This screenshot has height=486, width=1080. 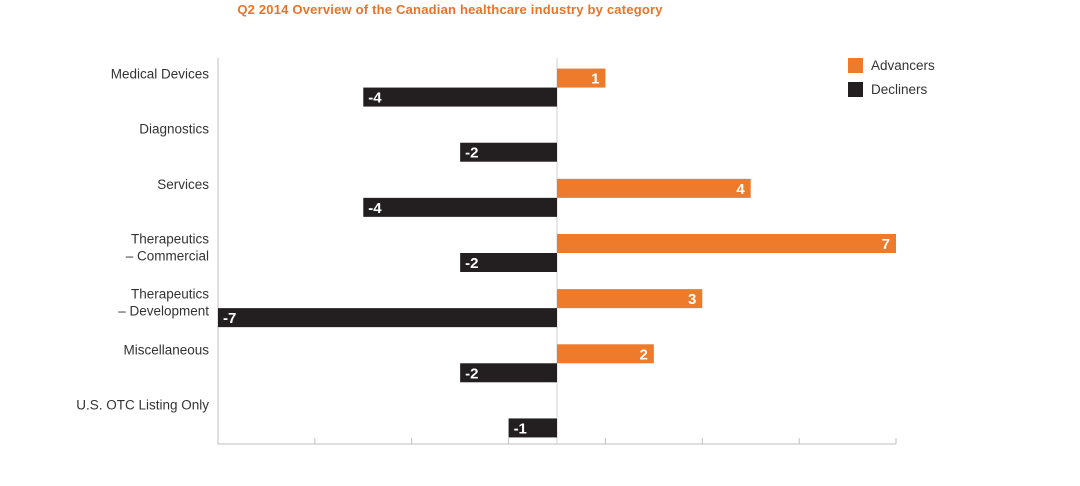 What do you see at coordinates (855, 65) in the screenshot?
I see `legend-swatch-advancers` at bounding box center [855, 65].